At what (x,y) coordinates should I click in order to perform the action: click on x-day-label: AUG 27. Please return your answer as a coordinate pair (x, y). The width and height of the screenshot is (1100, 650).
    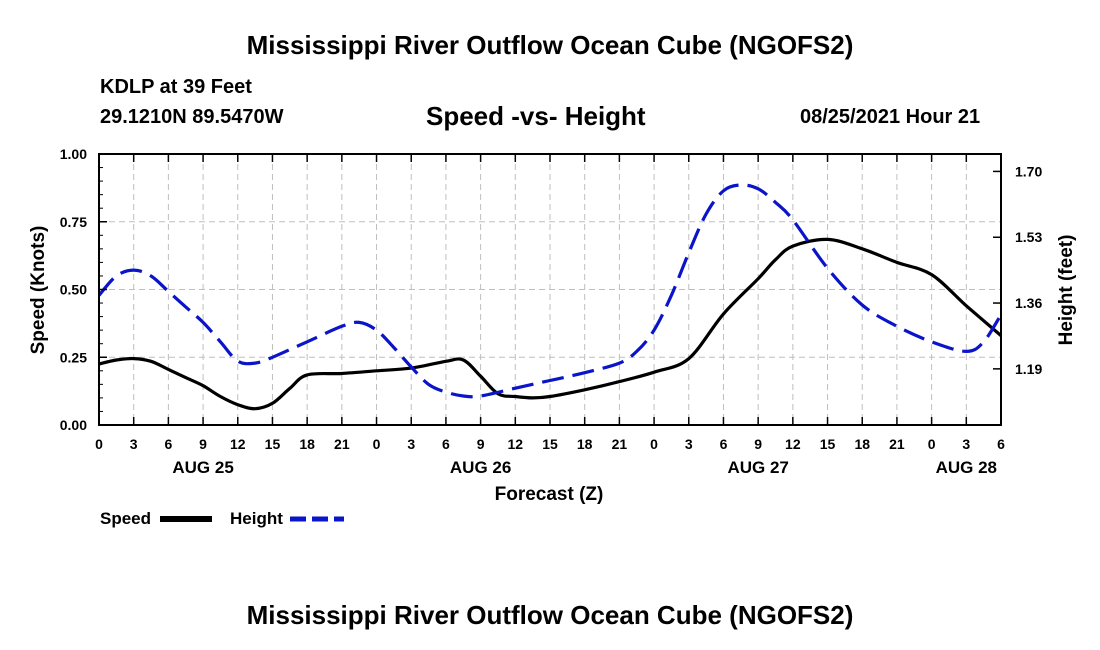
    Looking at the image, I should click on (757, 467).